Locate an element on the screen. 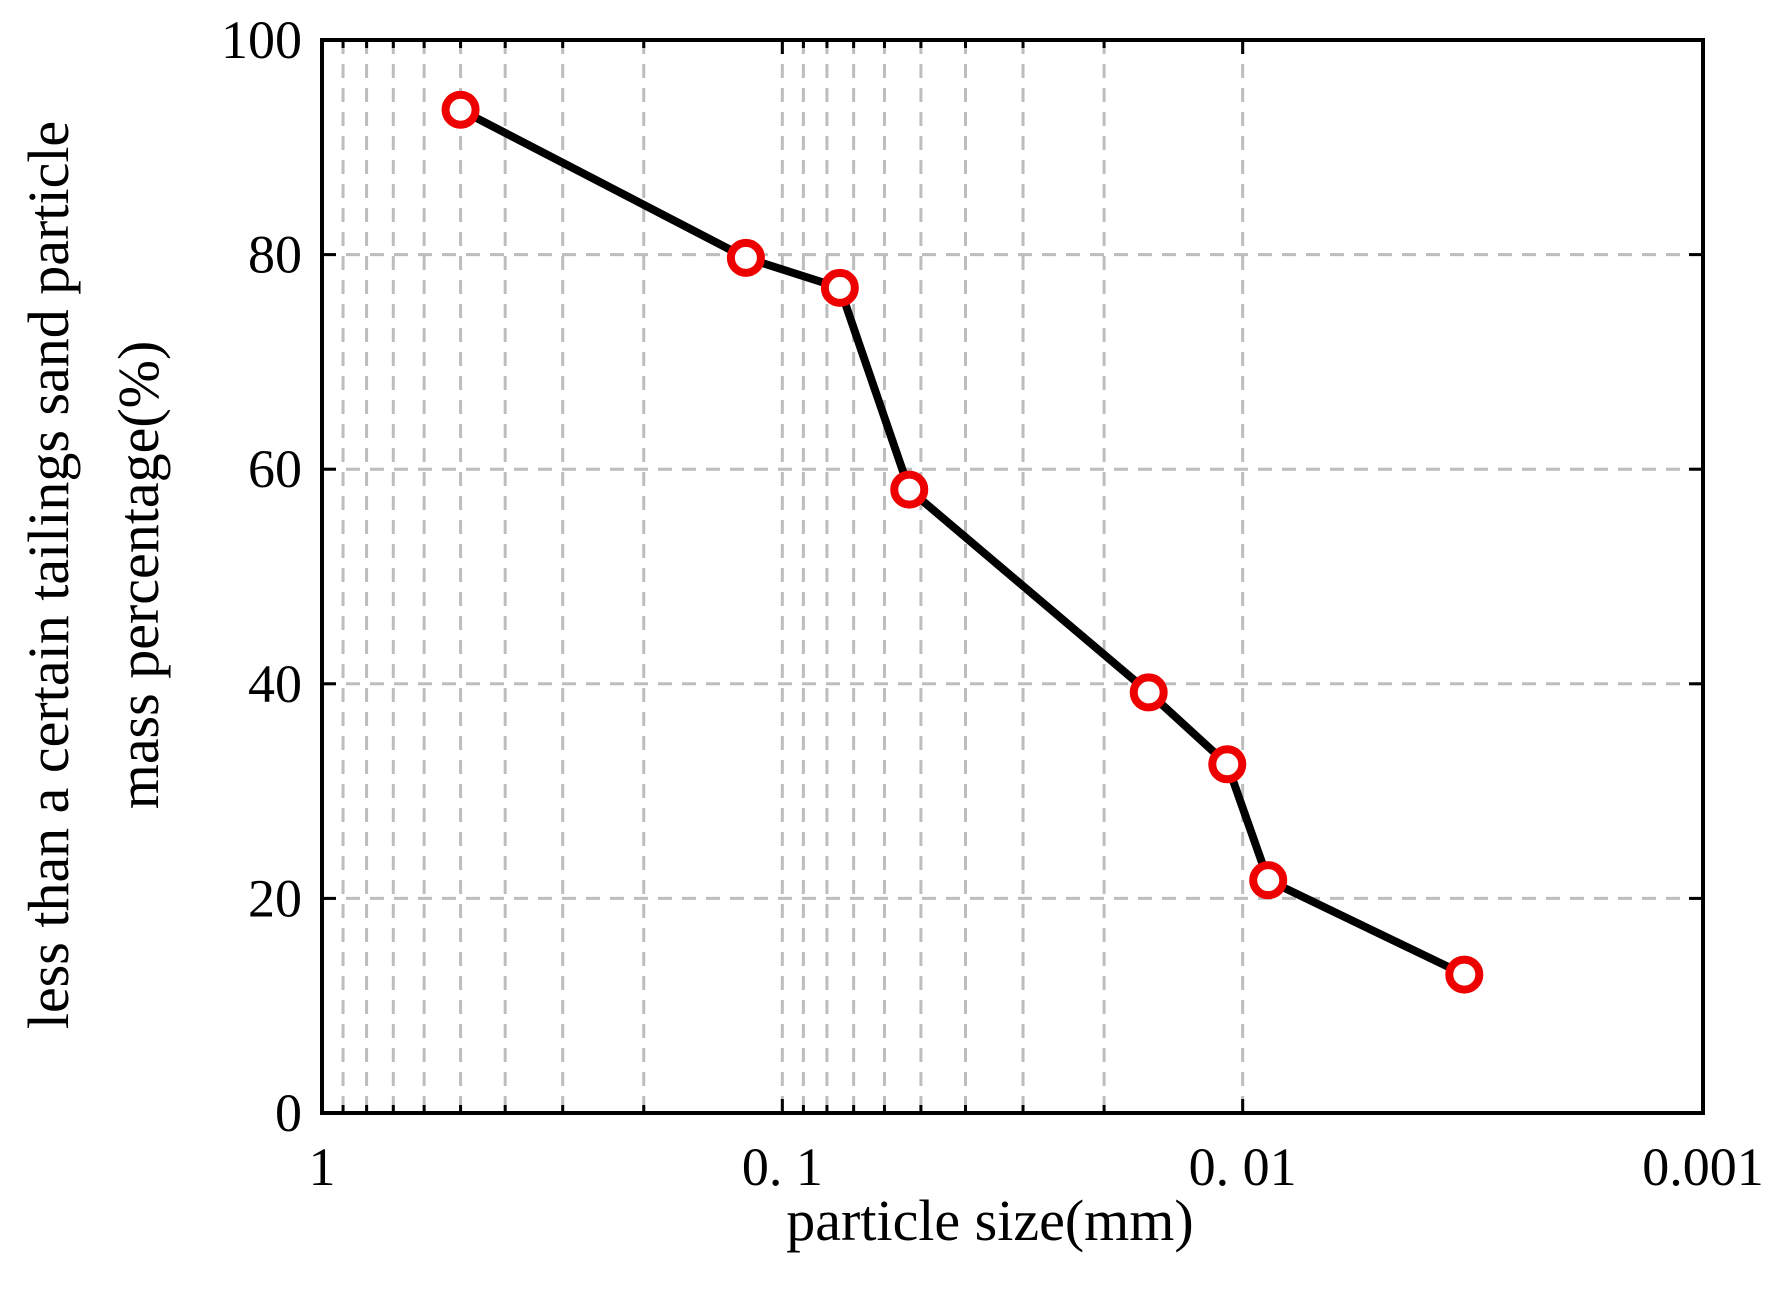 The width and height of the screenshot is (1790, 1292). y-tick-label: 0 is located at coordinates (288, 1113).